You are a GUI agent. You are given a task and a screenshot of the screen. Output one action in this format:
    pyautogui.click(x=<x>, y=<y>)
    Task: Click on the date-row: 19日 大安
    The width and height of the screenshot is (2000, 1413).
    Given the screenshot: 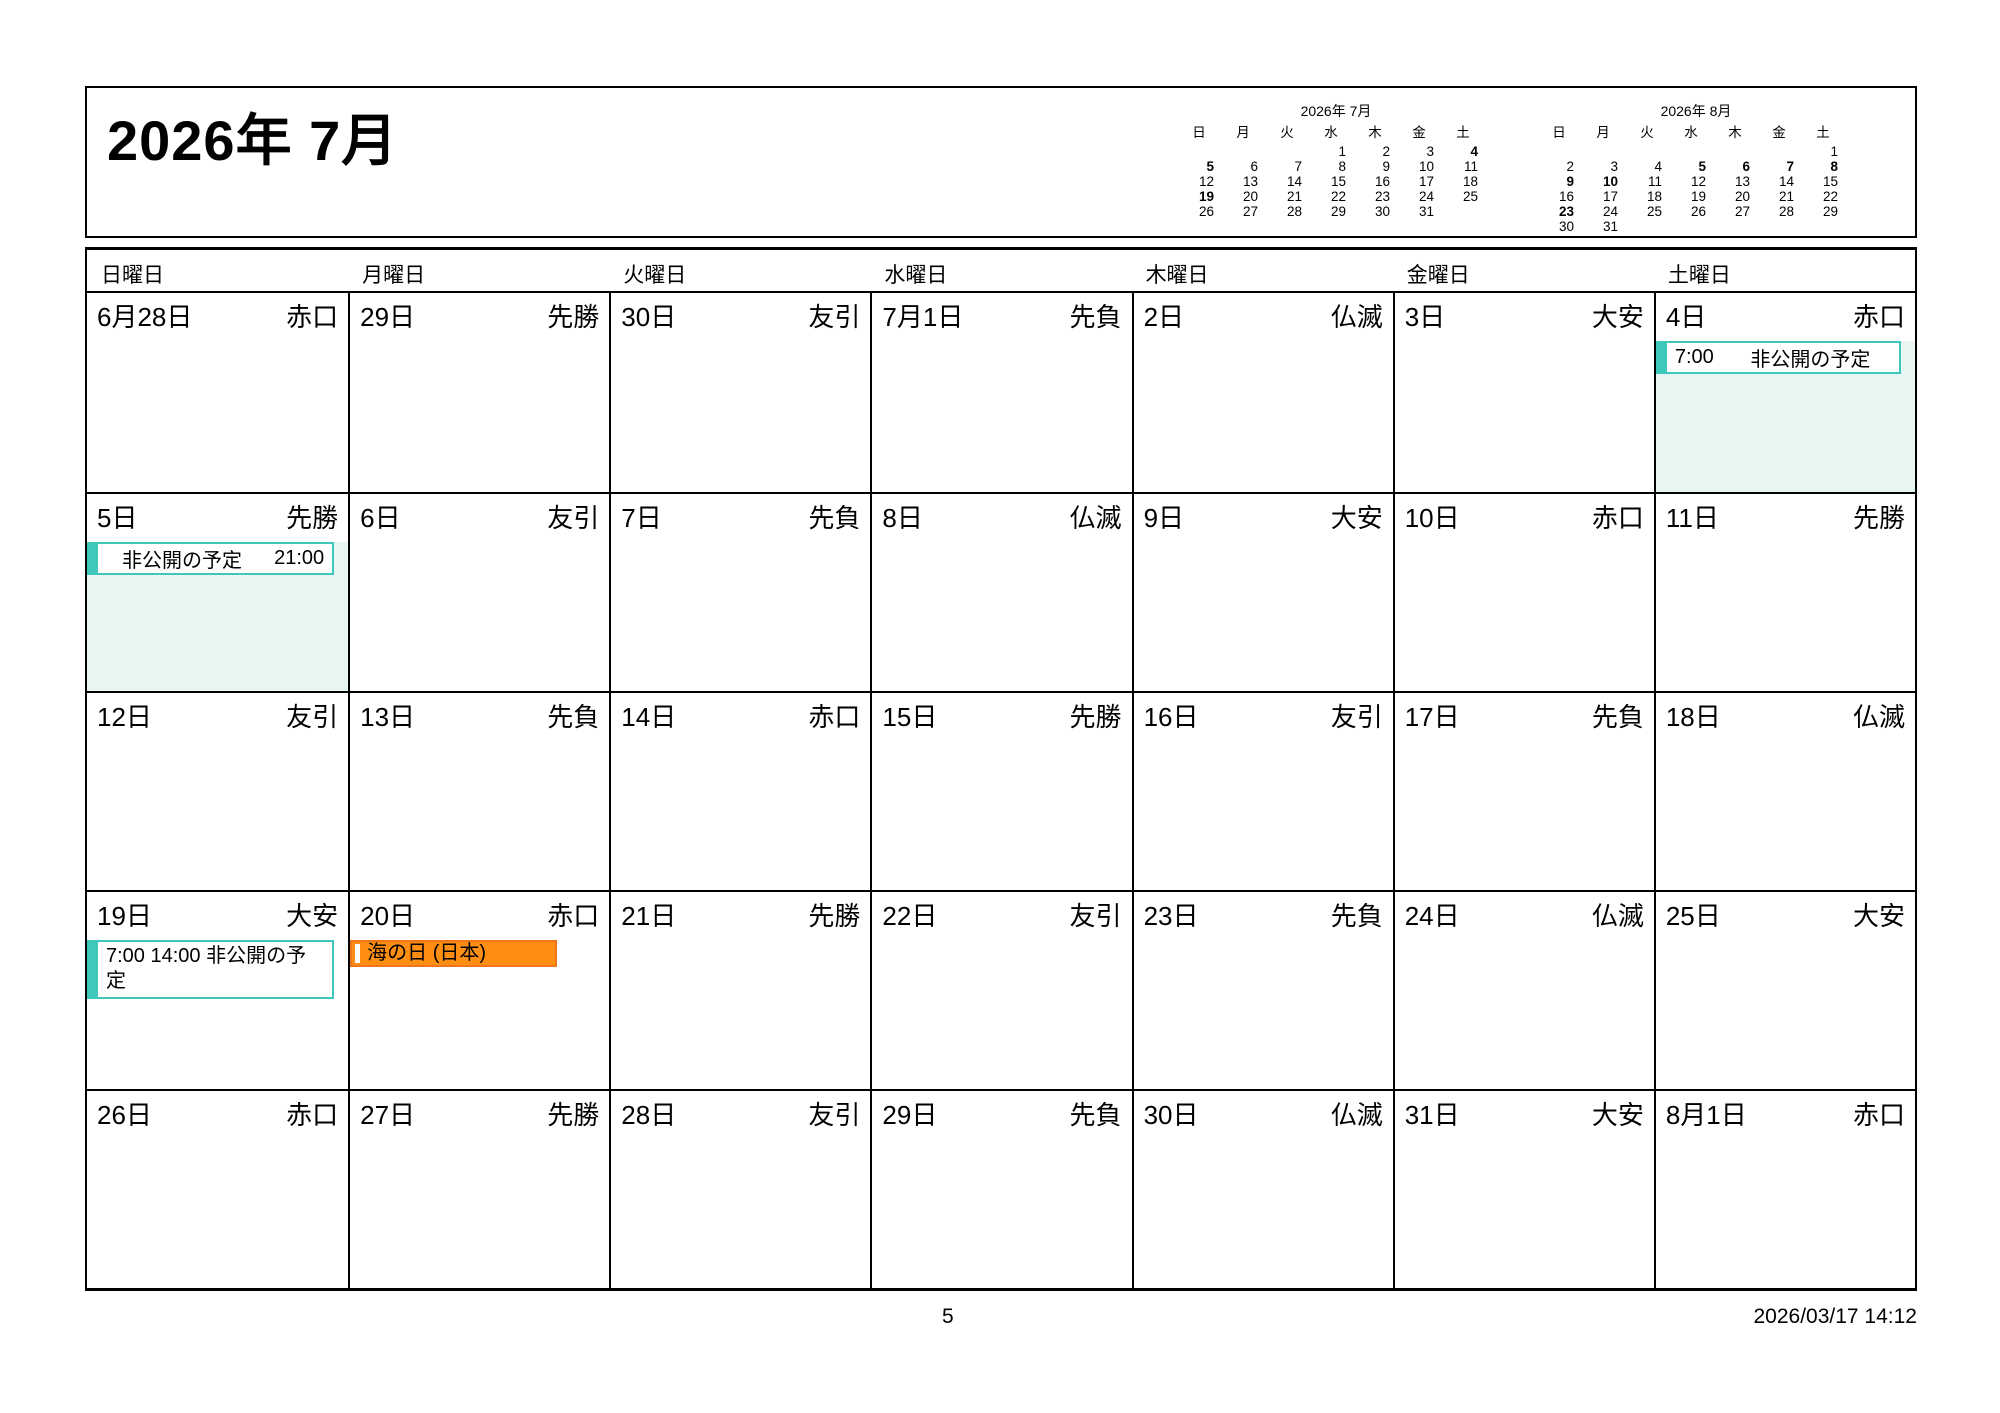 What is the action you would take?
    pyautogui.click(x=217, y=916)
    